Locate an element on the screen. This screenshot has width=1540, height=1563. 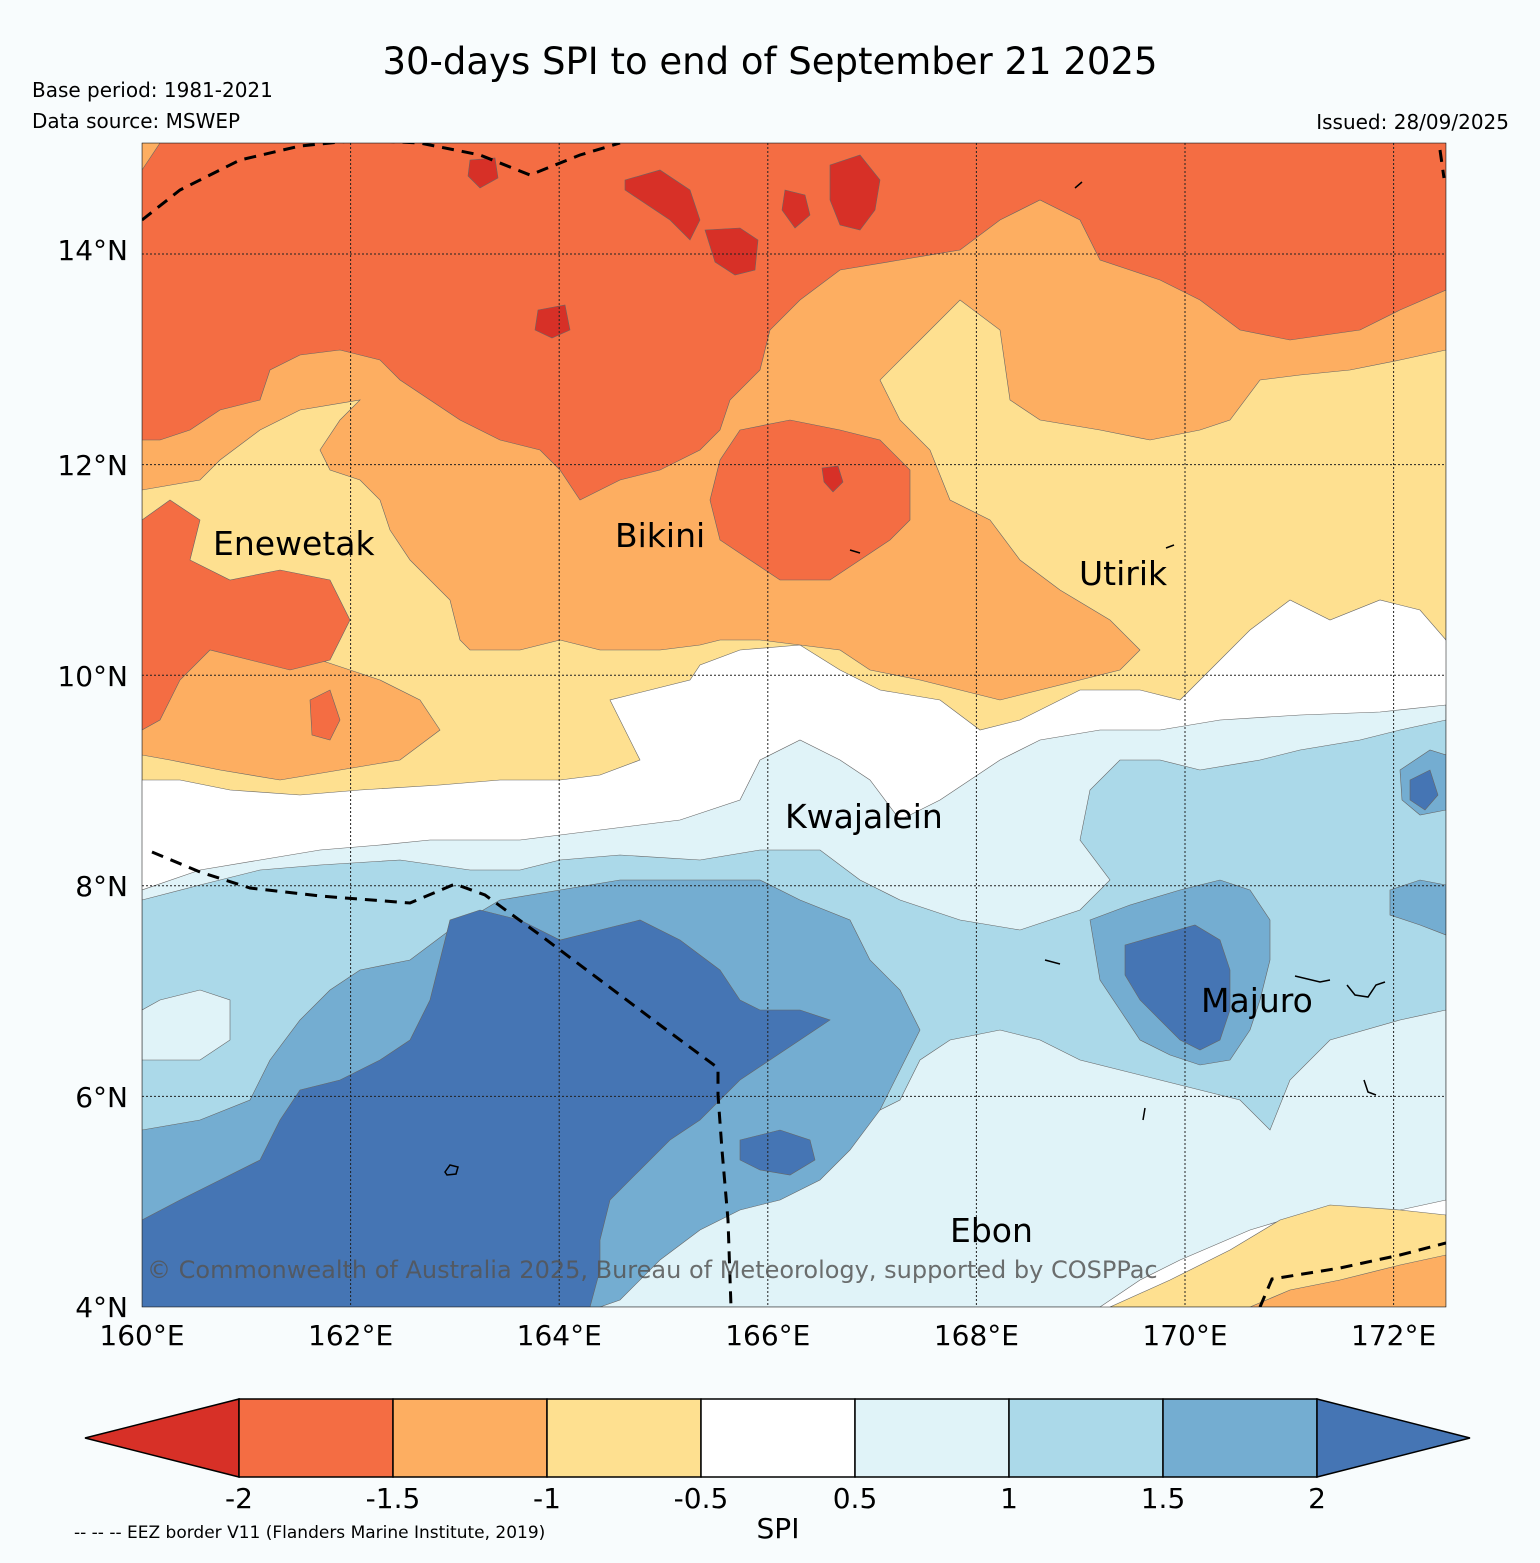
spi-band-very-dry is located at coordinates (1347, 1280).